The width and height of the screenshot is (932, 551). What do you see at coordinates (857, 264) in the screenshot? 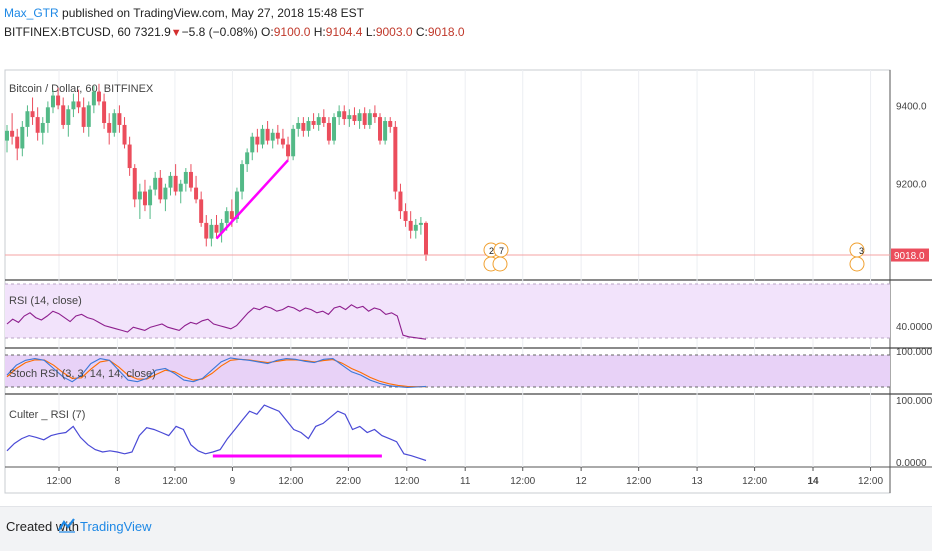
I see `event-flag-icon` at bounding box center [857, 264].